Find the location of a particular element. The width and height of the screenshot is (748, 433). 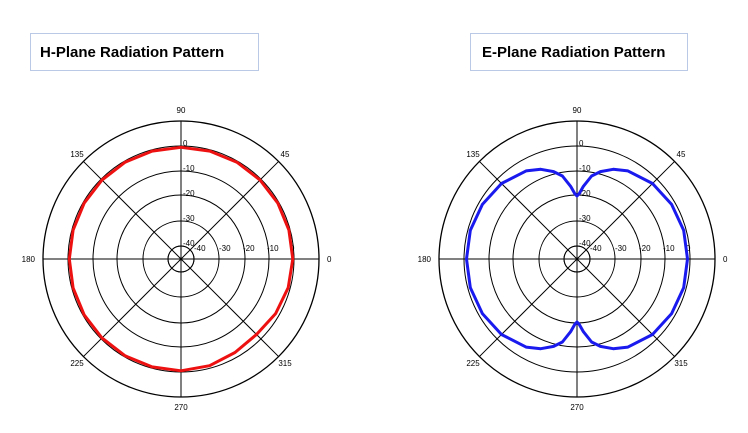

e-plane-ring-label-v-1: -10 is located at coordinates (585, 168).